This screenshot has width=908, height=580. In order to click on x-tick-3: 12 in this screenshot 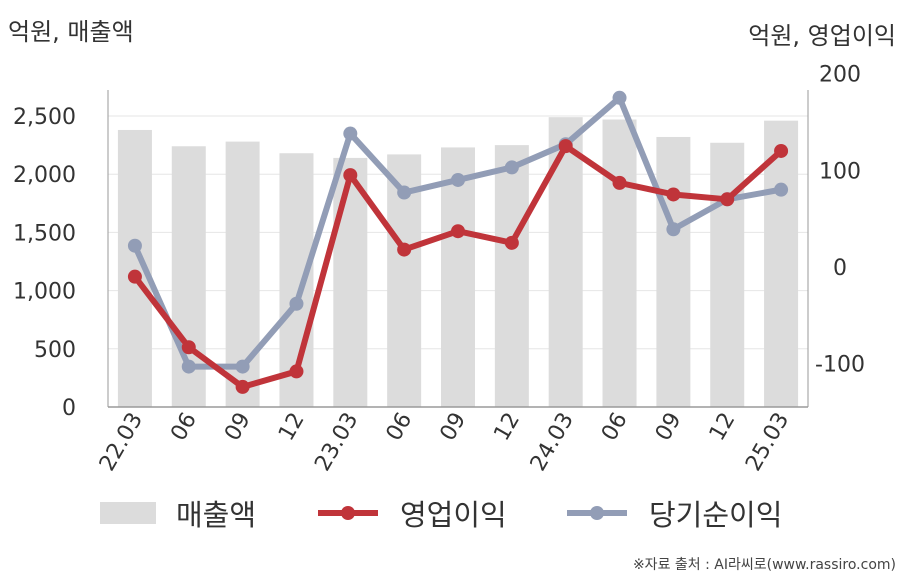, I will do `click(292, 427)`.